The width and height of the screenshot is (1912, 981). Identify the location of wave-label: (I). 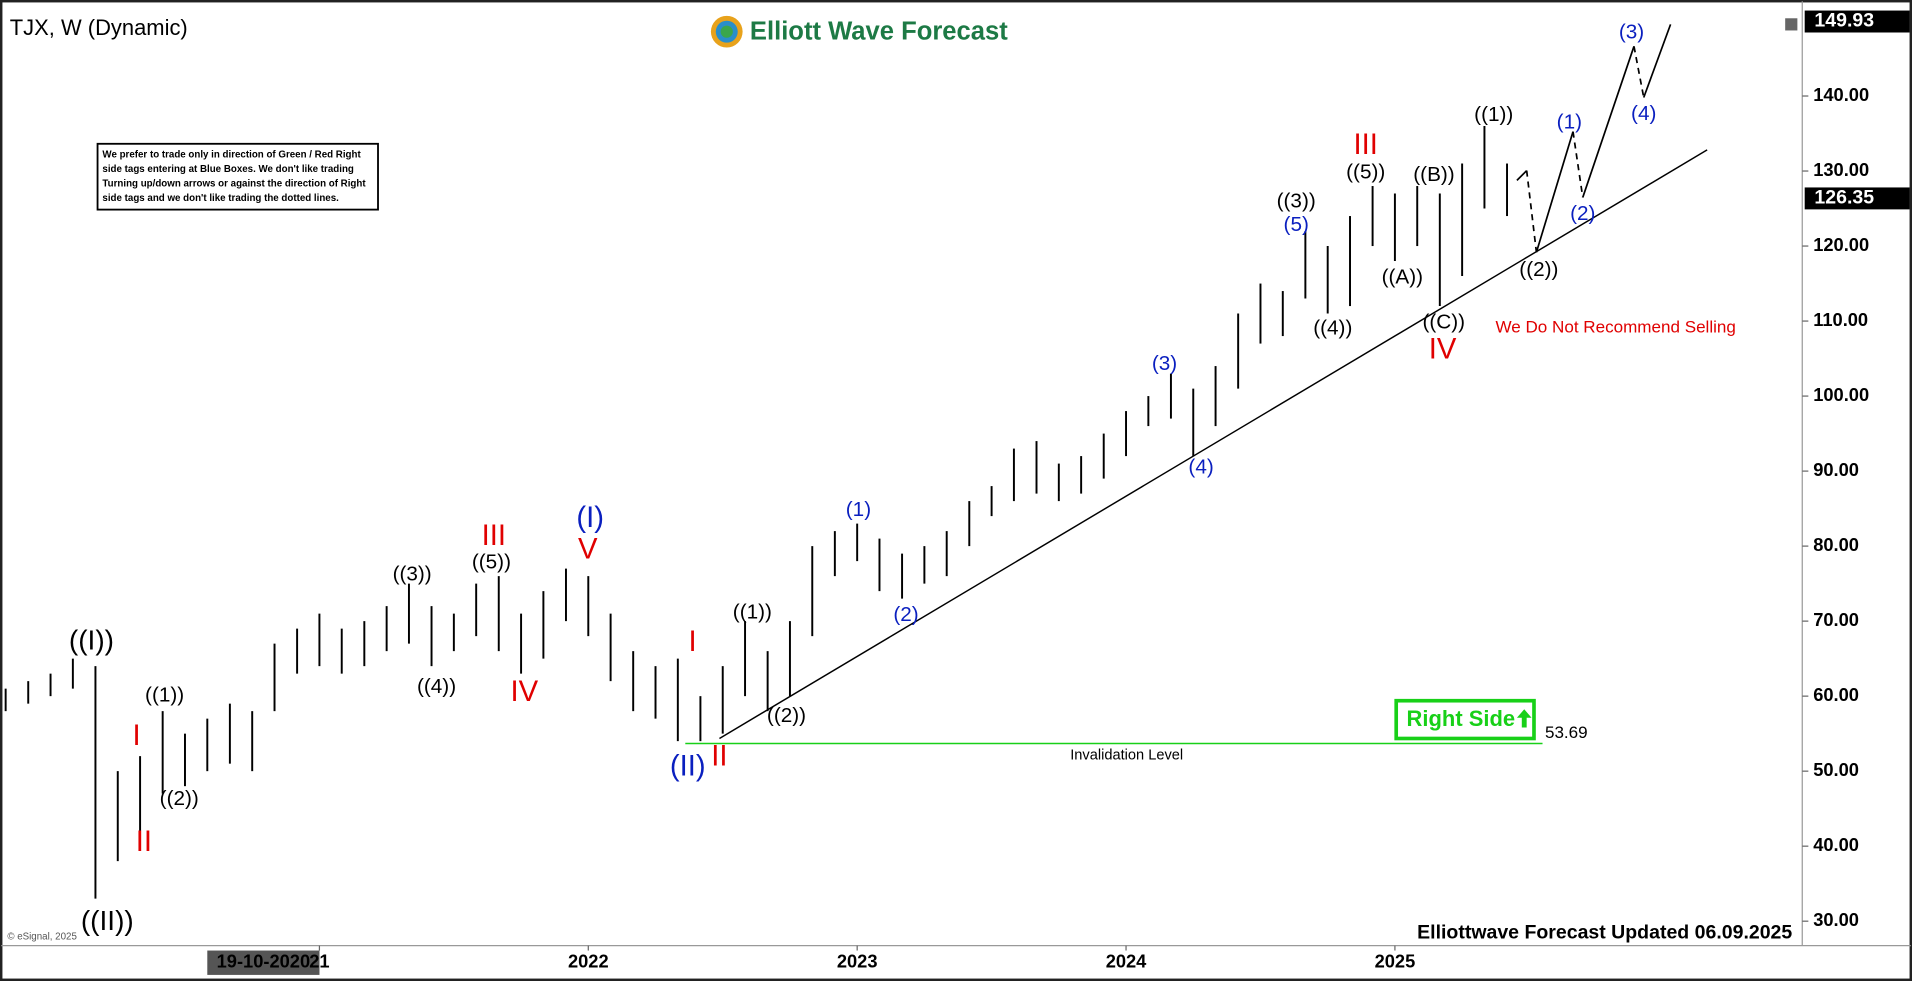
(590, 518).